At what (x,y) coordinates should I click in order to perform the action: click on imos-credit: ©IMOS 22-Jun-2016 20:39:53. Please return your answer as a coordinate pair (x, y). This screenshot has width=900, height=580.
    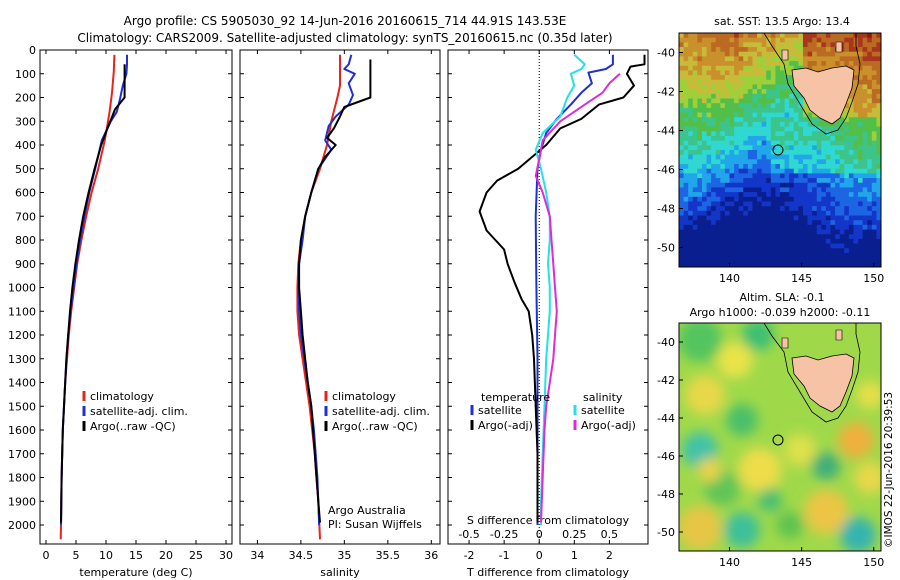
    Looking at the image, I should click on (889, 470).